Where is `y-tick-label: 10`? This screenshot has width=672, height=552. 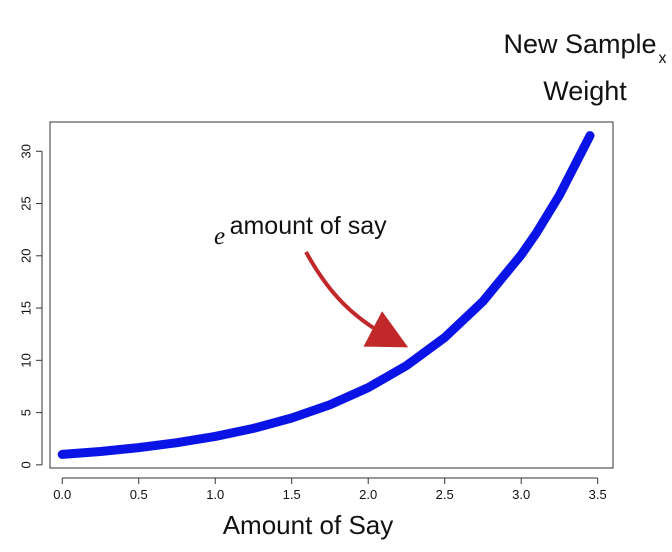
y-tick-label: 10 is located at coordinates (26, 360).